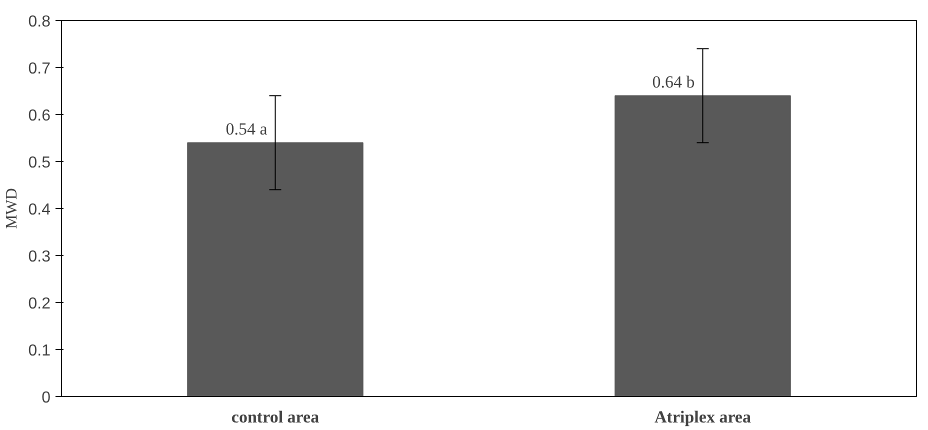 The image size is (928, 430). What do you see at coordinates (275, 417) in the screenshot?
I see `x-tick-label: control area` at bounding box center [275, 417].